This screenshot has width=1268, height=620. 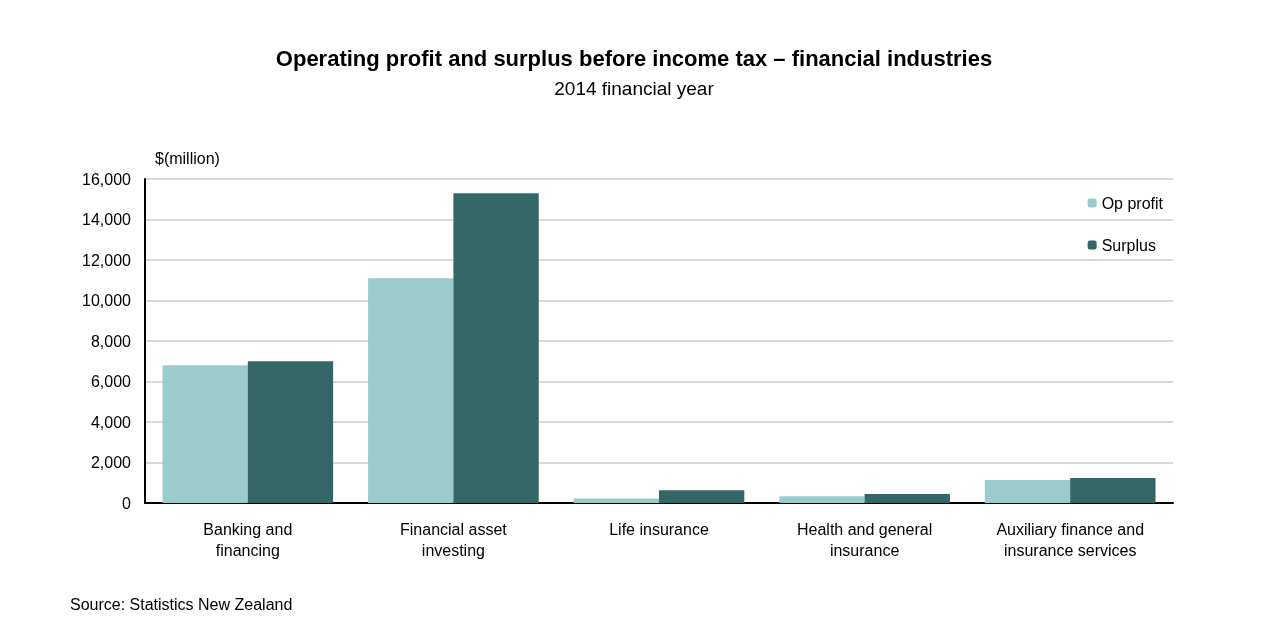 What do you see at coordinates (1128, 245) in the screenshot?
I see `legend-label: Surplus` at bounding box center [1128, 245].